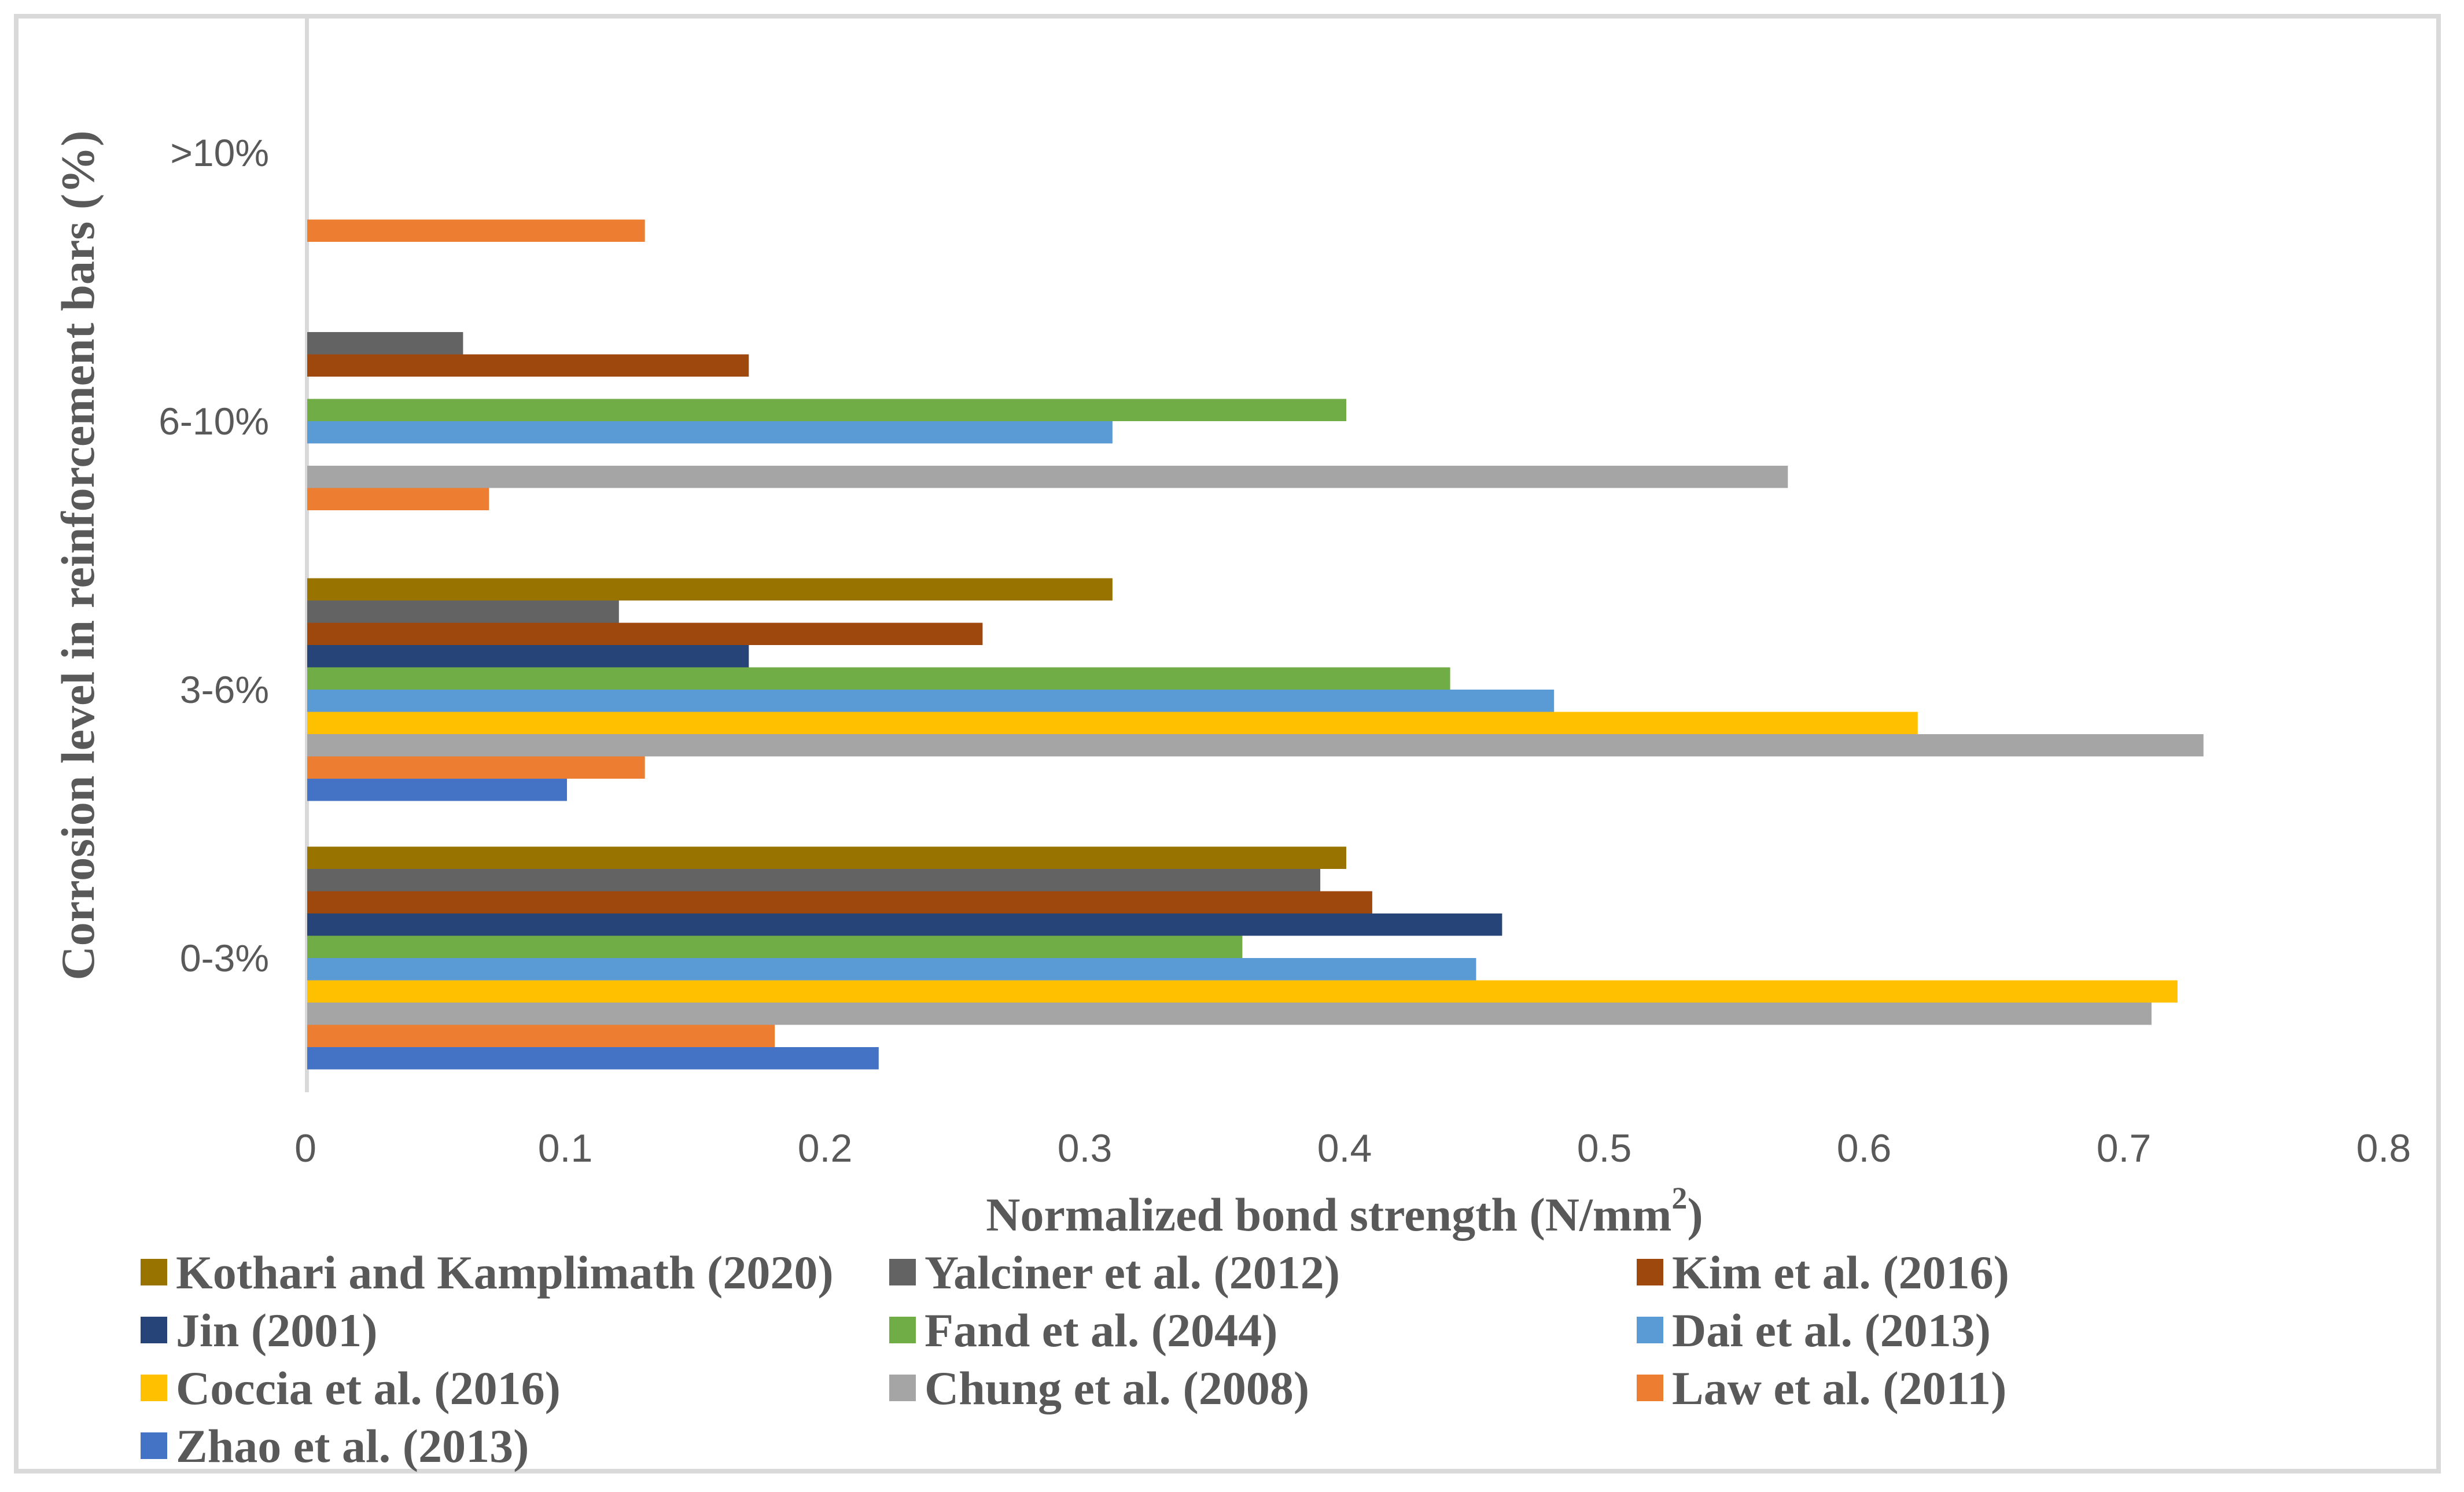  Describe the element at coordinates (214, 422) in the screenshot. I see `y-axis-category-label: 6-10%` at that location.